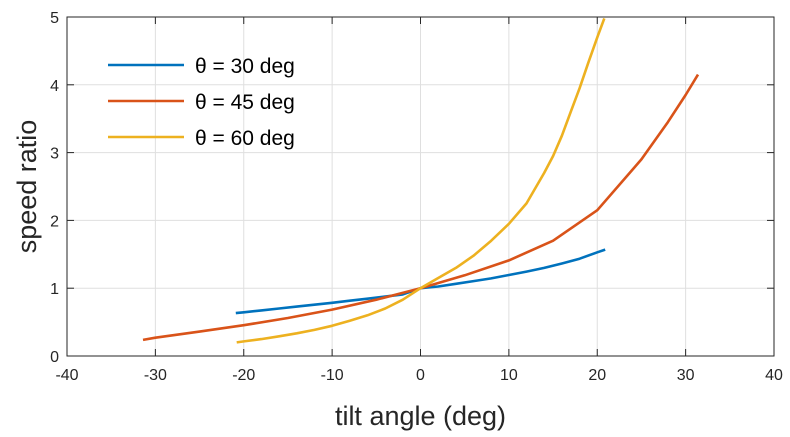  What do you see at coordinates (54, 357) in the screenshot?
I see `y-tick-label: 0` at bounding box center [54, 357].